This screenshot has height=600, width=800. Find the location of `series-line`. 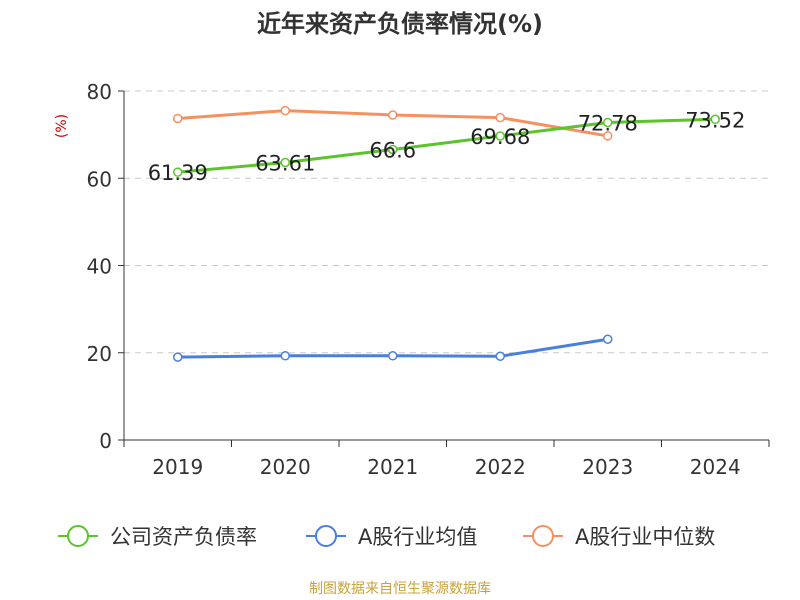

series-line is located at coordinates (446, 145).